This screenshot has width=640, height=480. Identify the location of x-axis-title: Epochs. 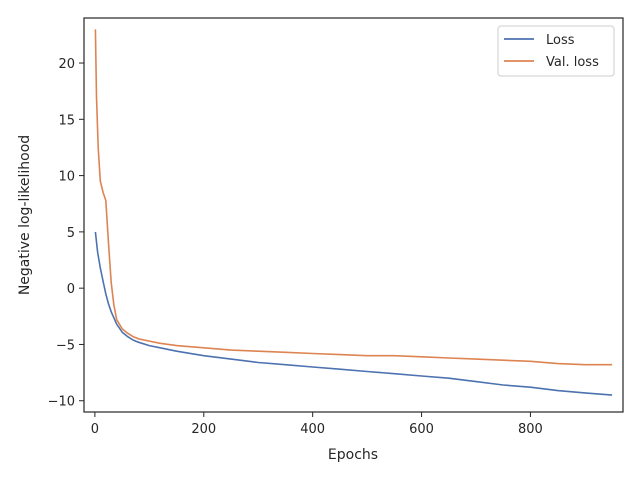
(353, 455).